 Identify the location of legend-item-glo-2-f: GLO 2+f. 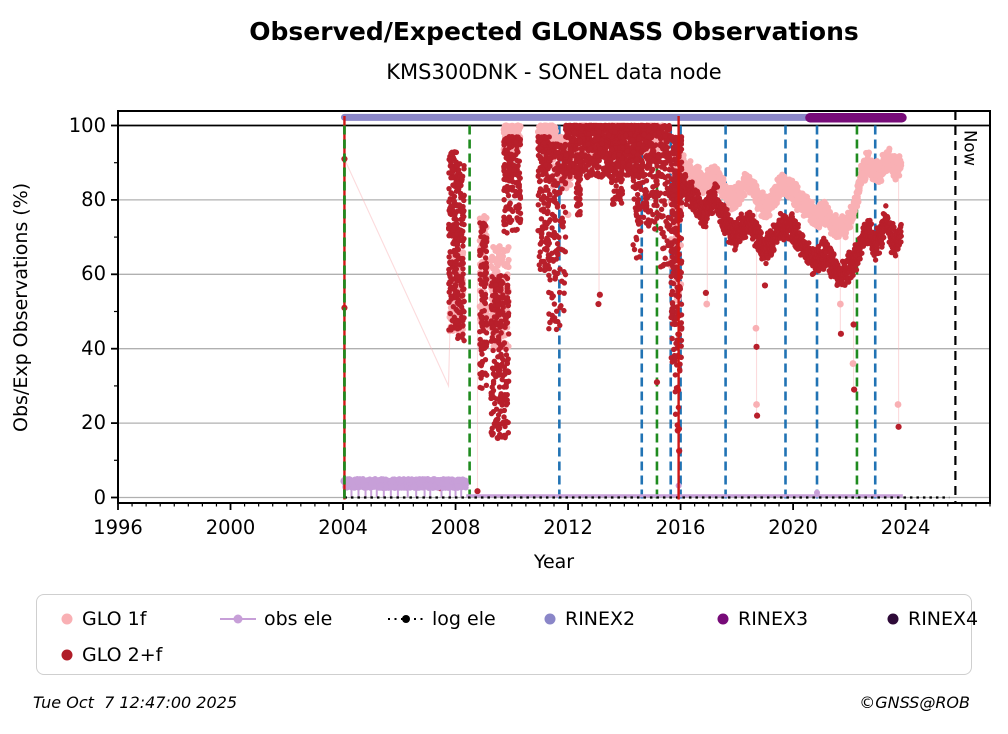
(110, 655).